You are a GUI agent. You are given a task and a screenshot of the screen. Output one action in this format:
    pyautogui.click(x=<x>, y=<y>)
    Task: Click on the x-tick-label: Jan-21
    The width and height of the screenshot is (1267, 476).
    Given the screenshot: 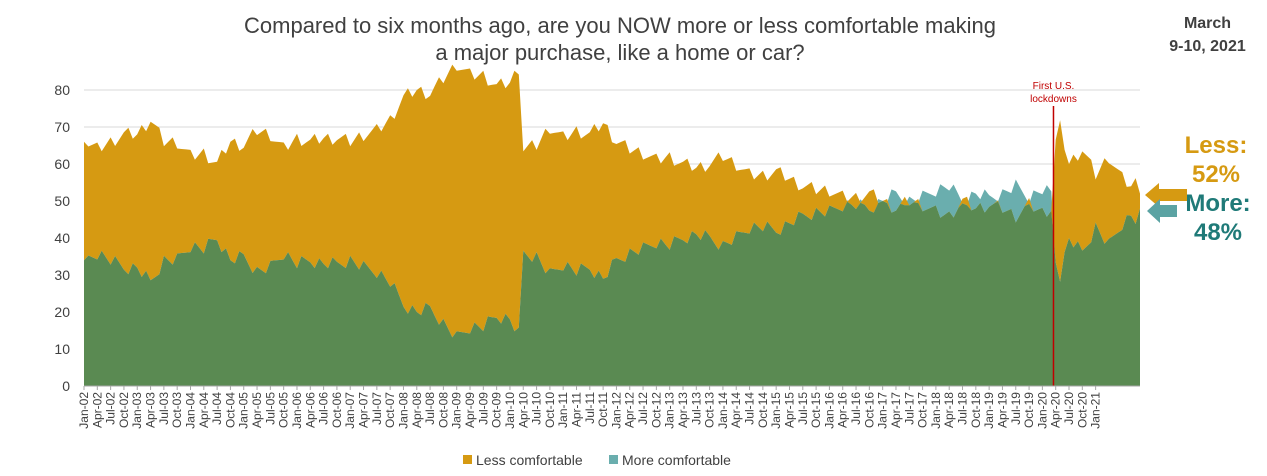 What is the action you would take?
    pyautogui.click(x=1096, y=410)
    